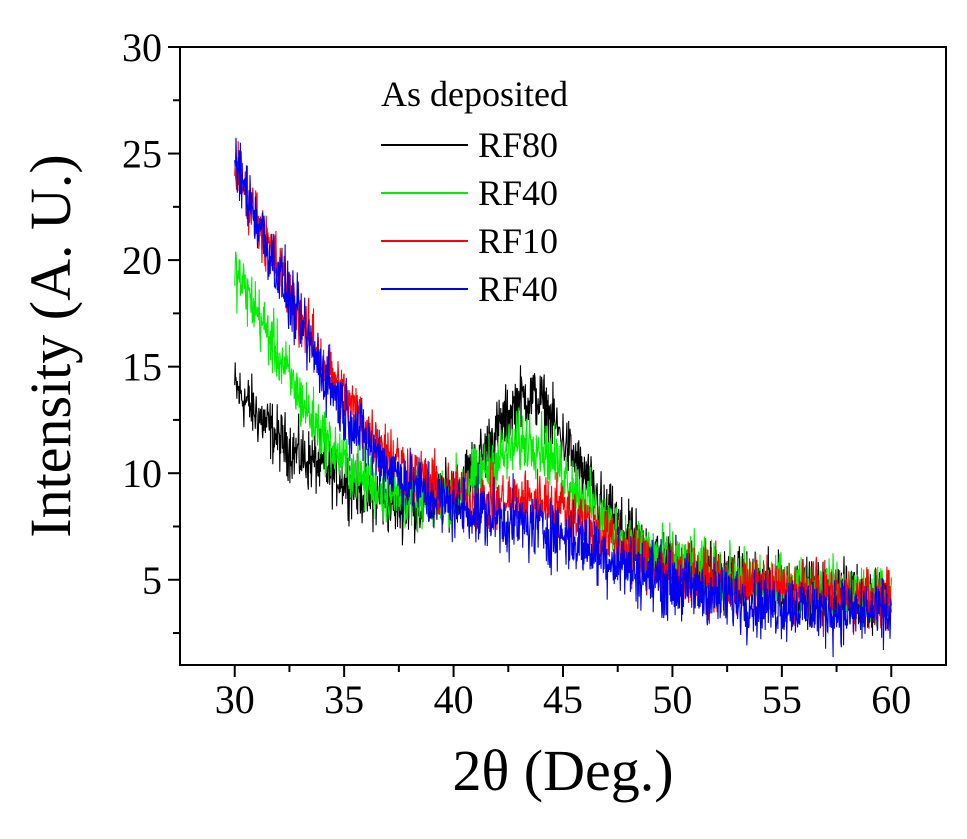 The width and height of the screenshot is (967, 839). What do you see at coordinates (142, 47) in the screenshot?
I see `y-tick-label: 30` at bounding box center [142, 47].